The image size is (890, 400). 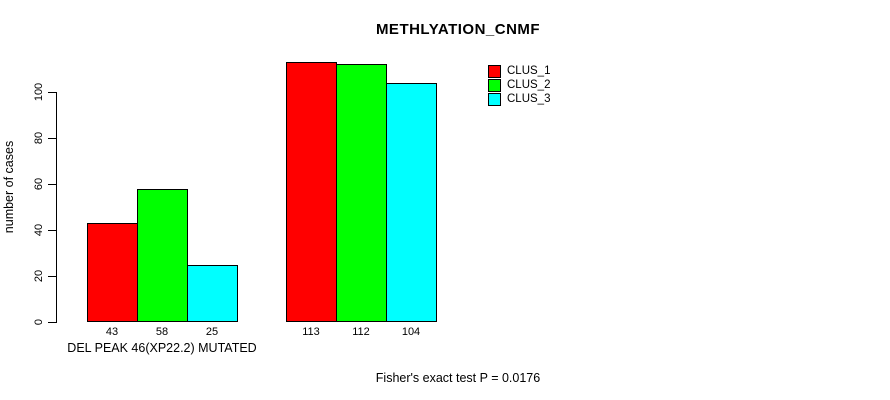 What do you see at coordinates (529, 71) in the screenshot?
I see `legend-label-clus1: CLUS_1` at bounding box center [529, 71].